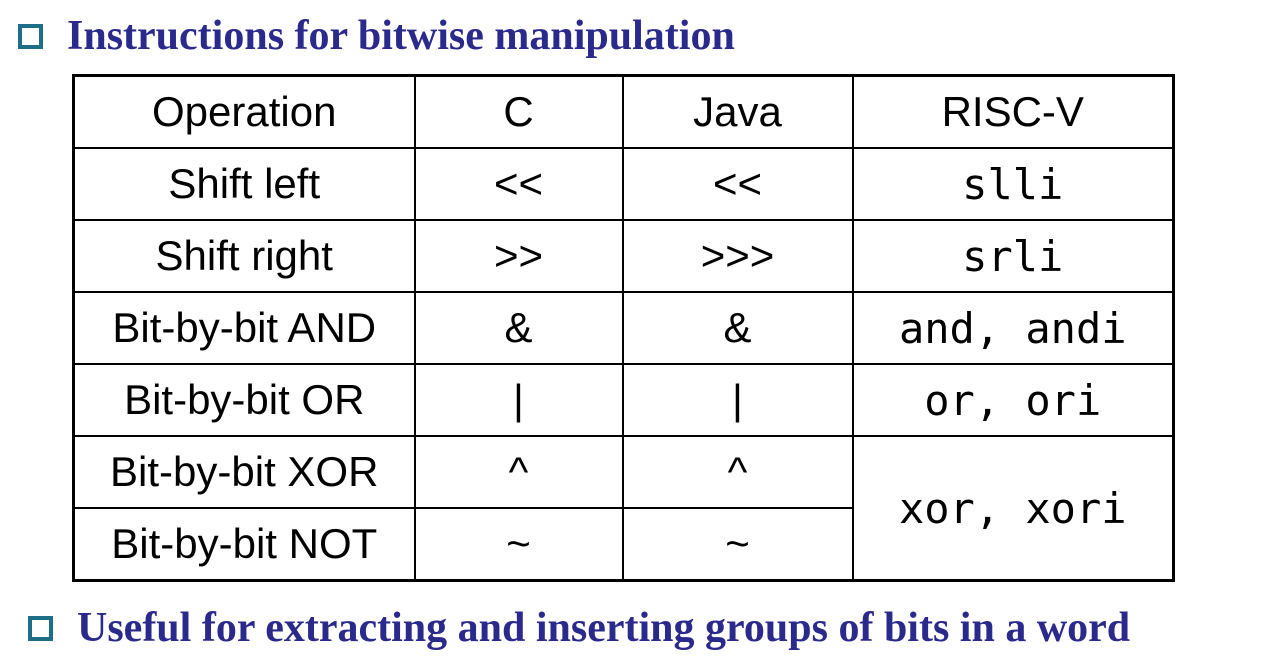 The image size is (1282, 662). I want to click on cell-operation: Bit-by-bit OR, so click(244, 400).